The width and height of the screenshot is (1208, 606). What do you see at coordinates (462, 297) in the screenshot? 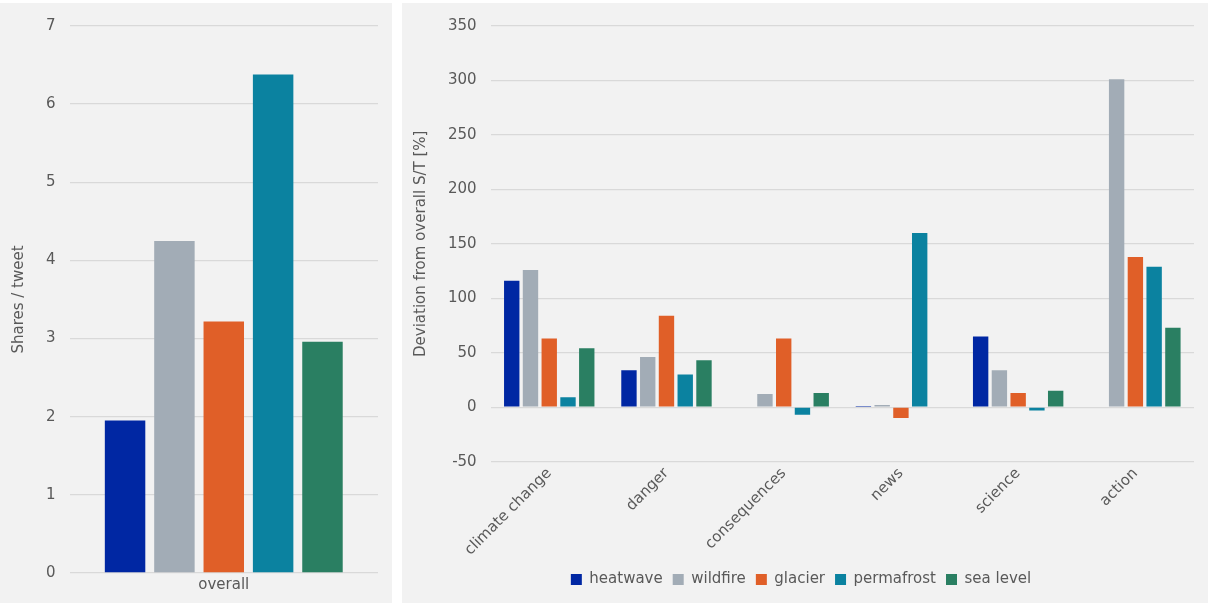
I see `y-tick-label: 100` at bounding box center [462, 297].